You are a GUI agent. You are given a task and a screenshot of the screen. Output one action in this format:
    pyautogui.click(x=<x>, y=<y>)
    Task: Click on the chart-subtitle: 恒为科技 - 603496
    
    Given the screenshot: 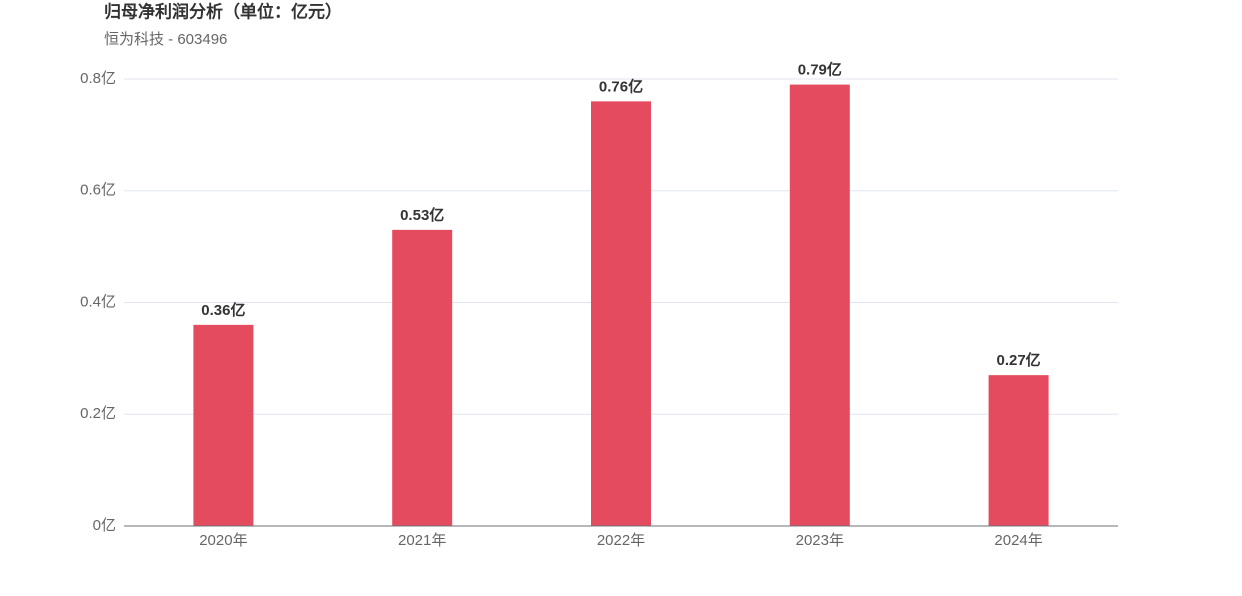 What is the action you would take?
    pyautogui.click(x=165, y=39)
    